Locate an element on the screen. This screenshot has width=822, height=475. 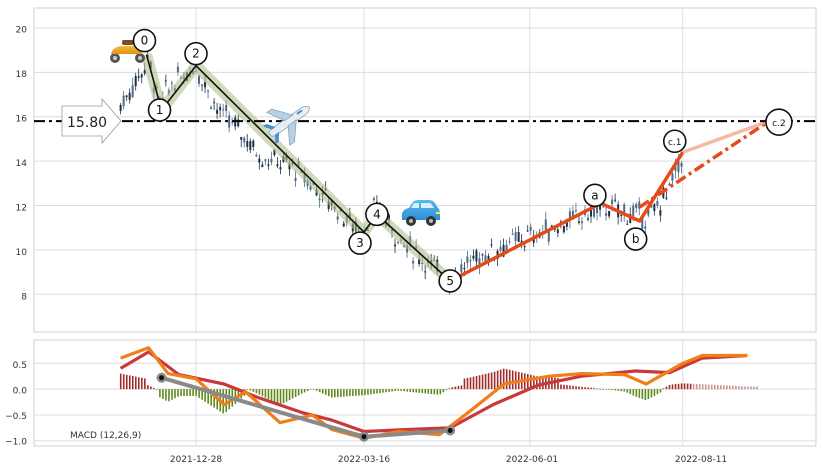
wave-label-text: 2 is located at coordinates (196, 54).